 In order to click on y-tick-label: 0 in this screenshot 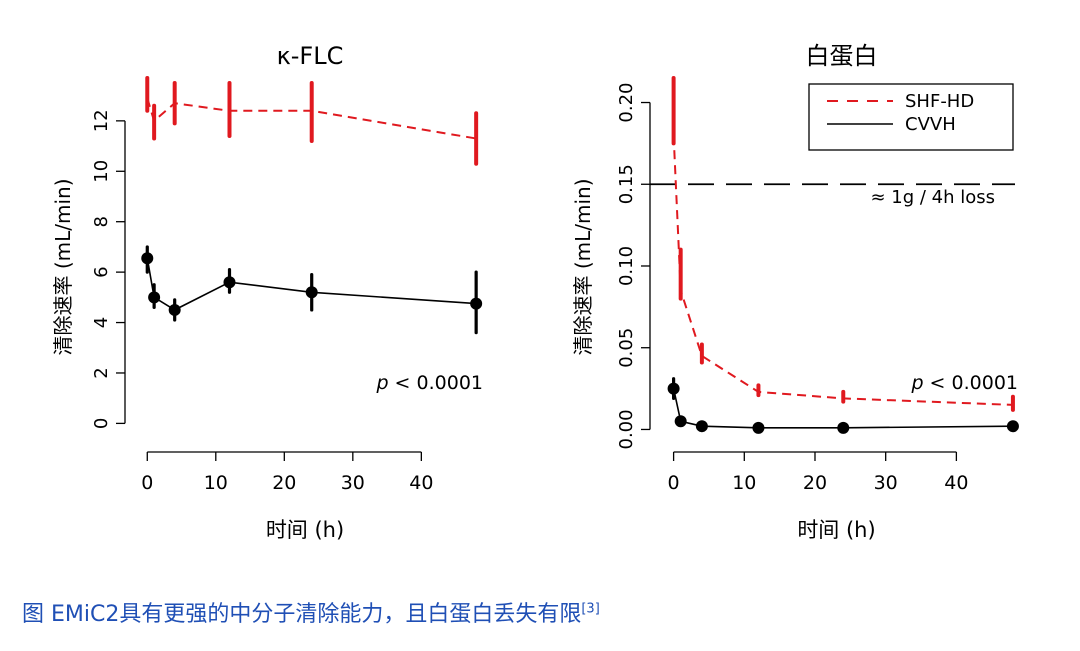, I will do `click(101, 423)`.